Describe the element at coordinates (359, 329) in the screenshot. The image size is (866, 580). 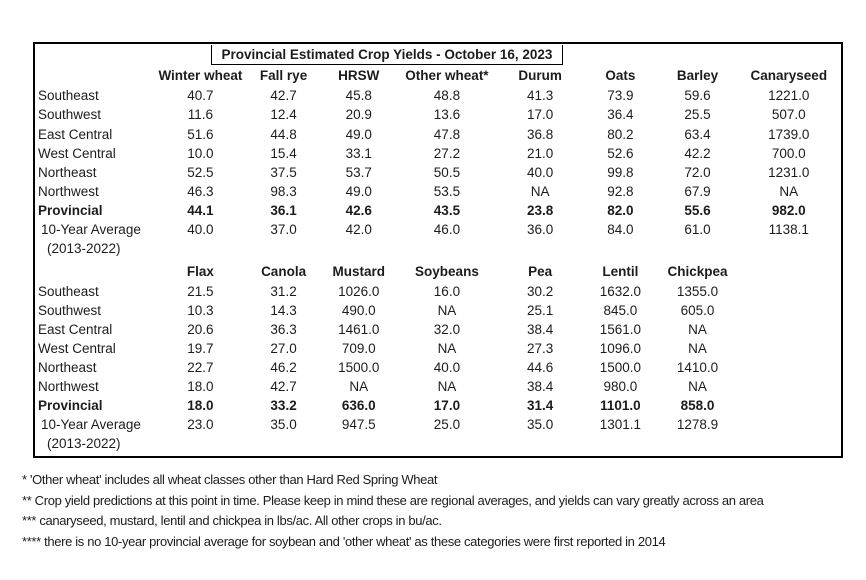
I see `cell: 1461.0` at that location.